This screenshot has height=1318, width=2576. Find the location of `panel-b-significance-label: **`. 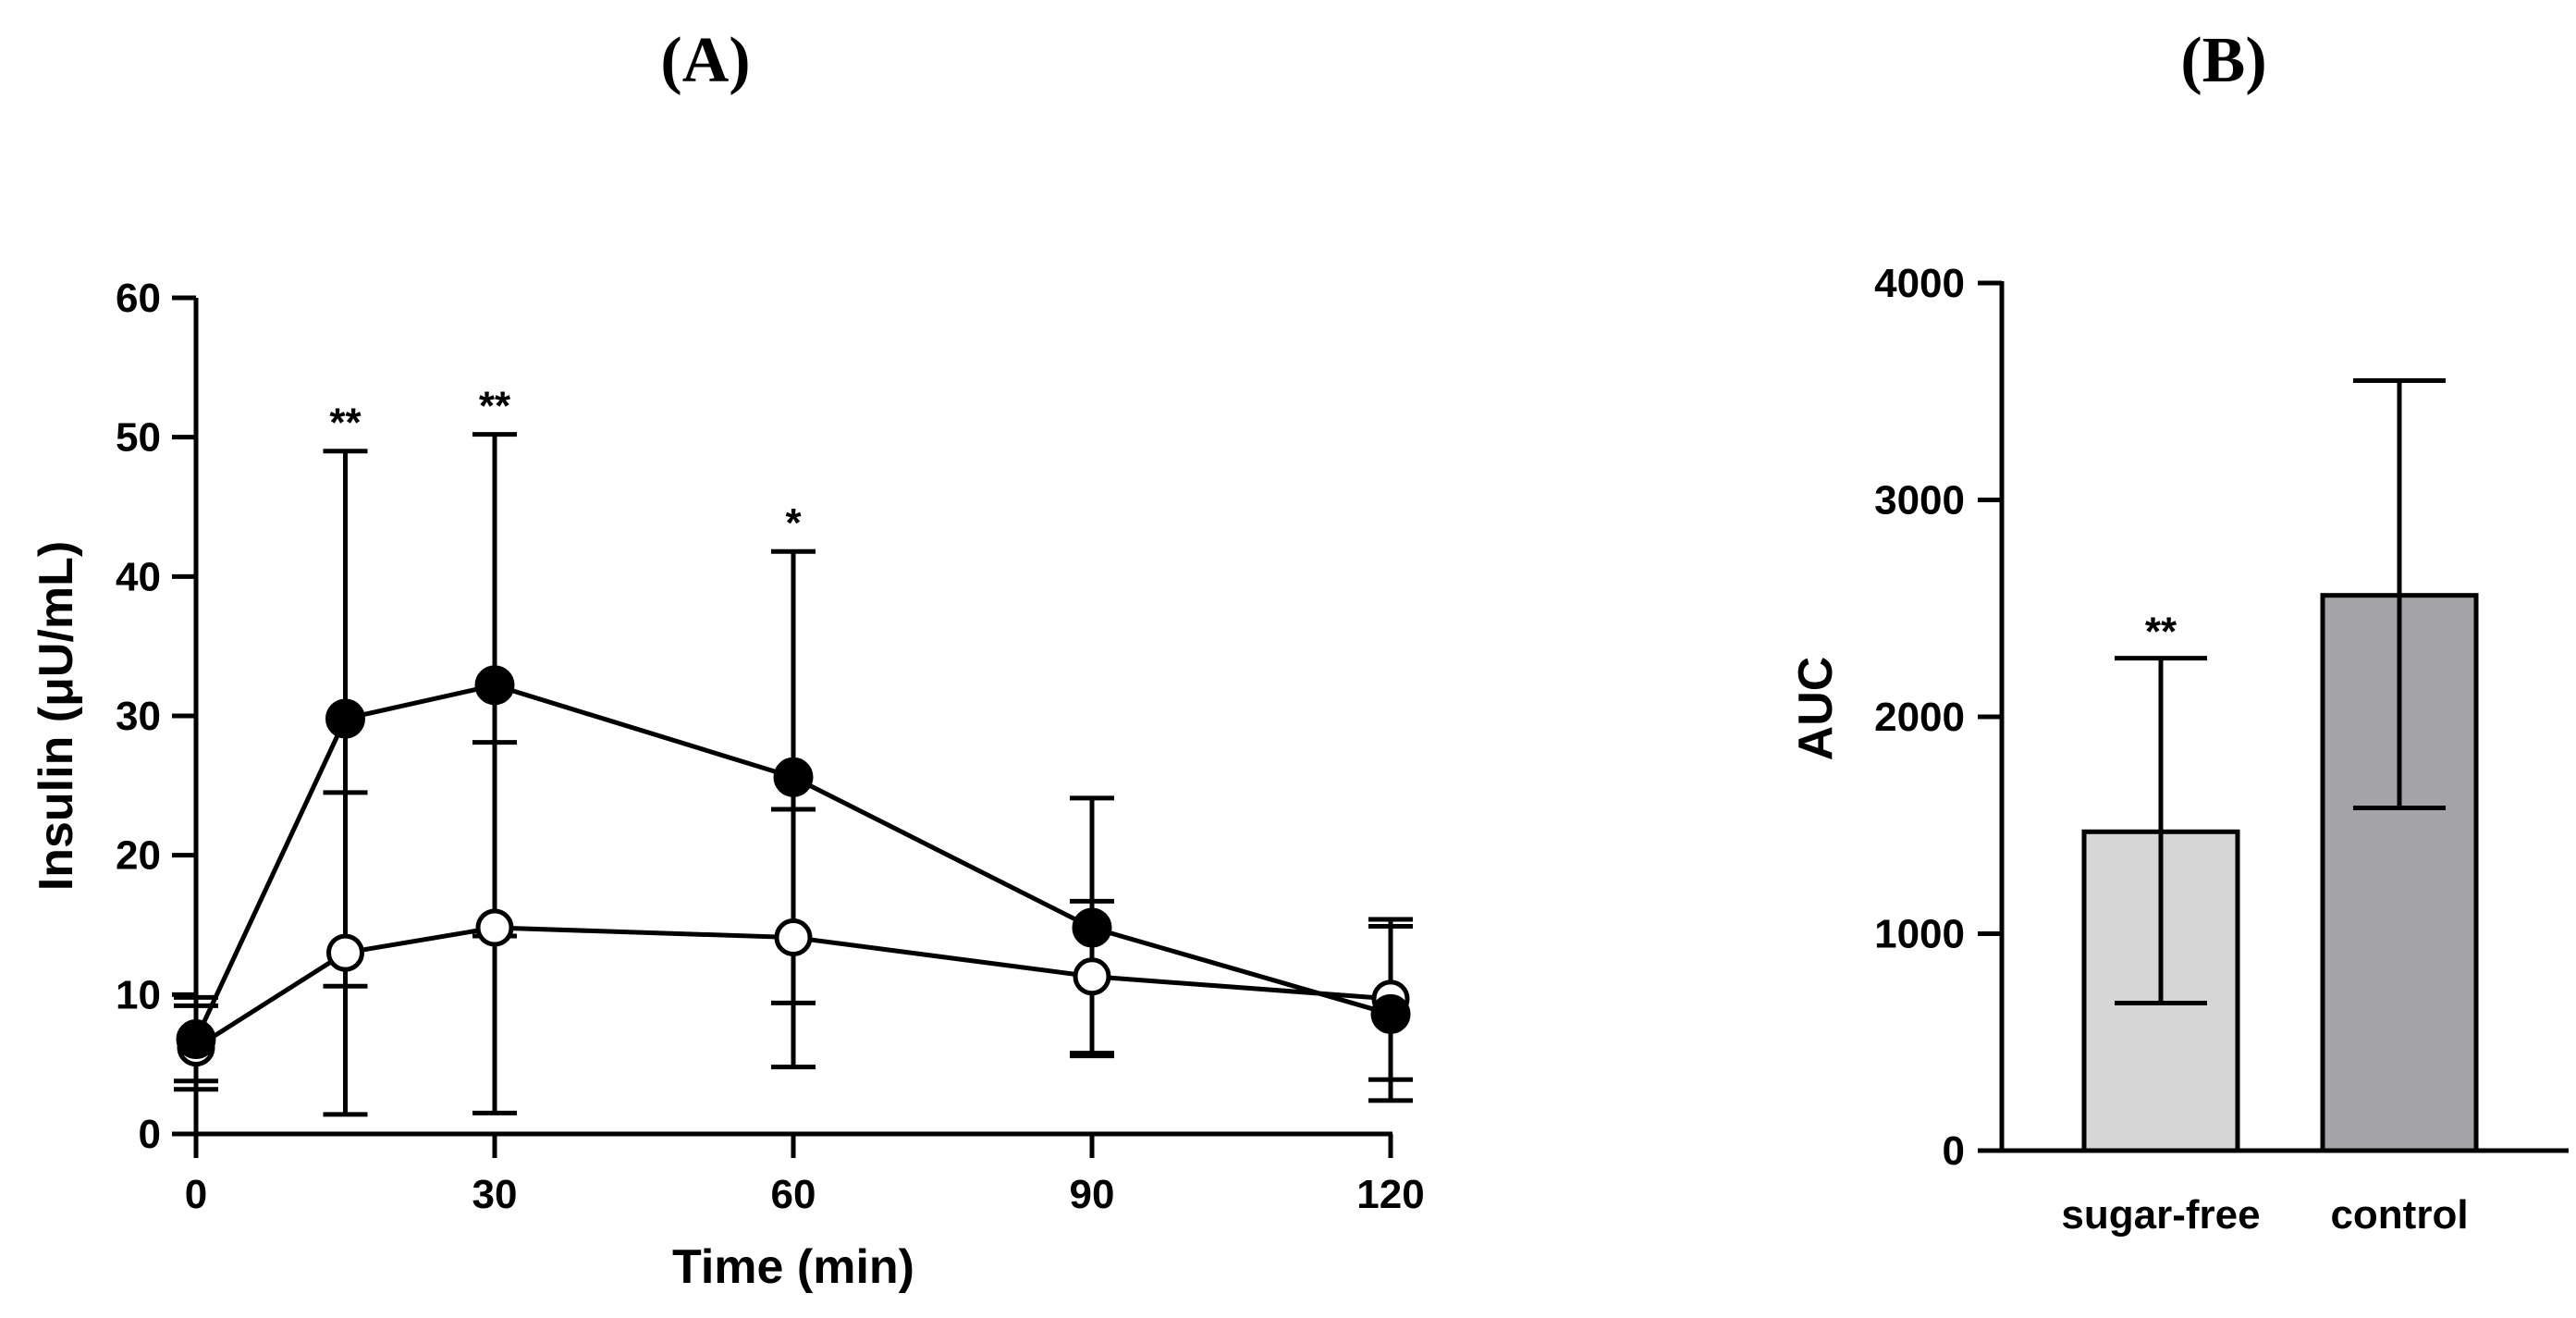

panel-b-significance-label: ** is located at coordinates (2161, 632).